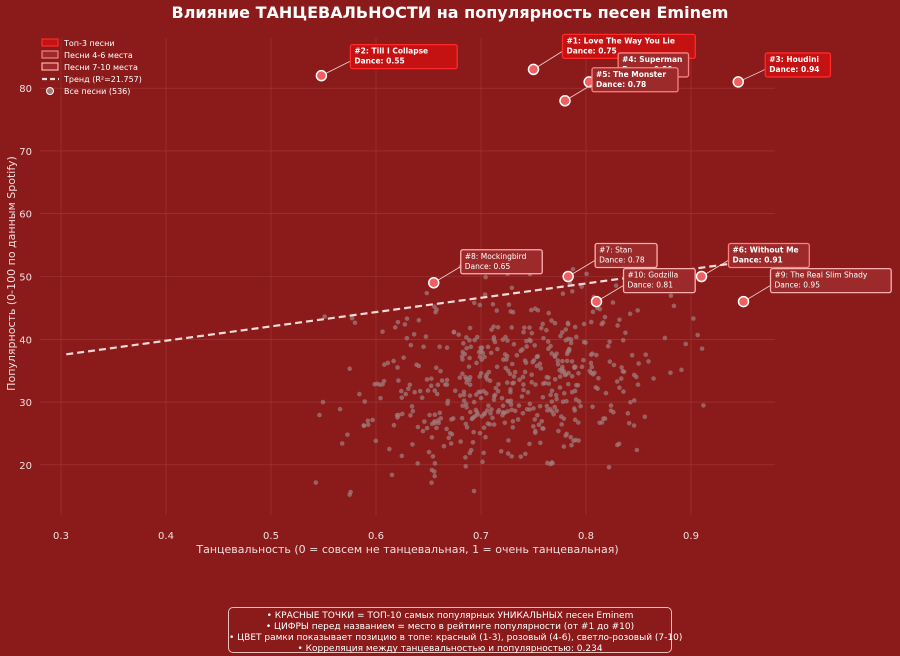  Describe the element at coordinates (621, 84) in the screenshot. I see `annotation-dance-value: Dance: 0.78` at that location.